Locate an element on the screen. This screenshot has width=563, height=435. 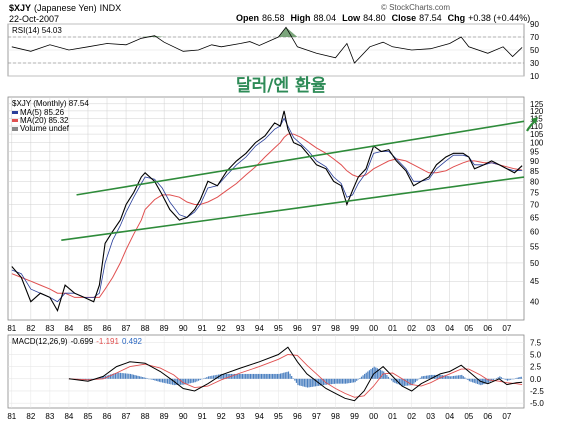
x-tick-label: 89 is located at coordinates (164, 416).